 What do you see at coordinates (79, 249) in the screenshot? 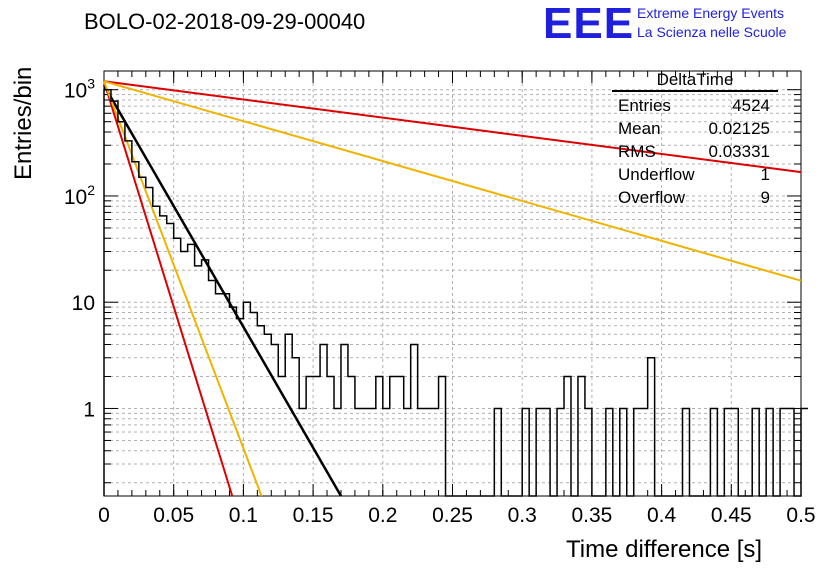
I see `y-tick-labels: 1 10 10² 10³` at bounding box center [79, 249].